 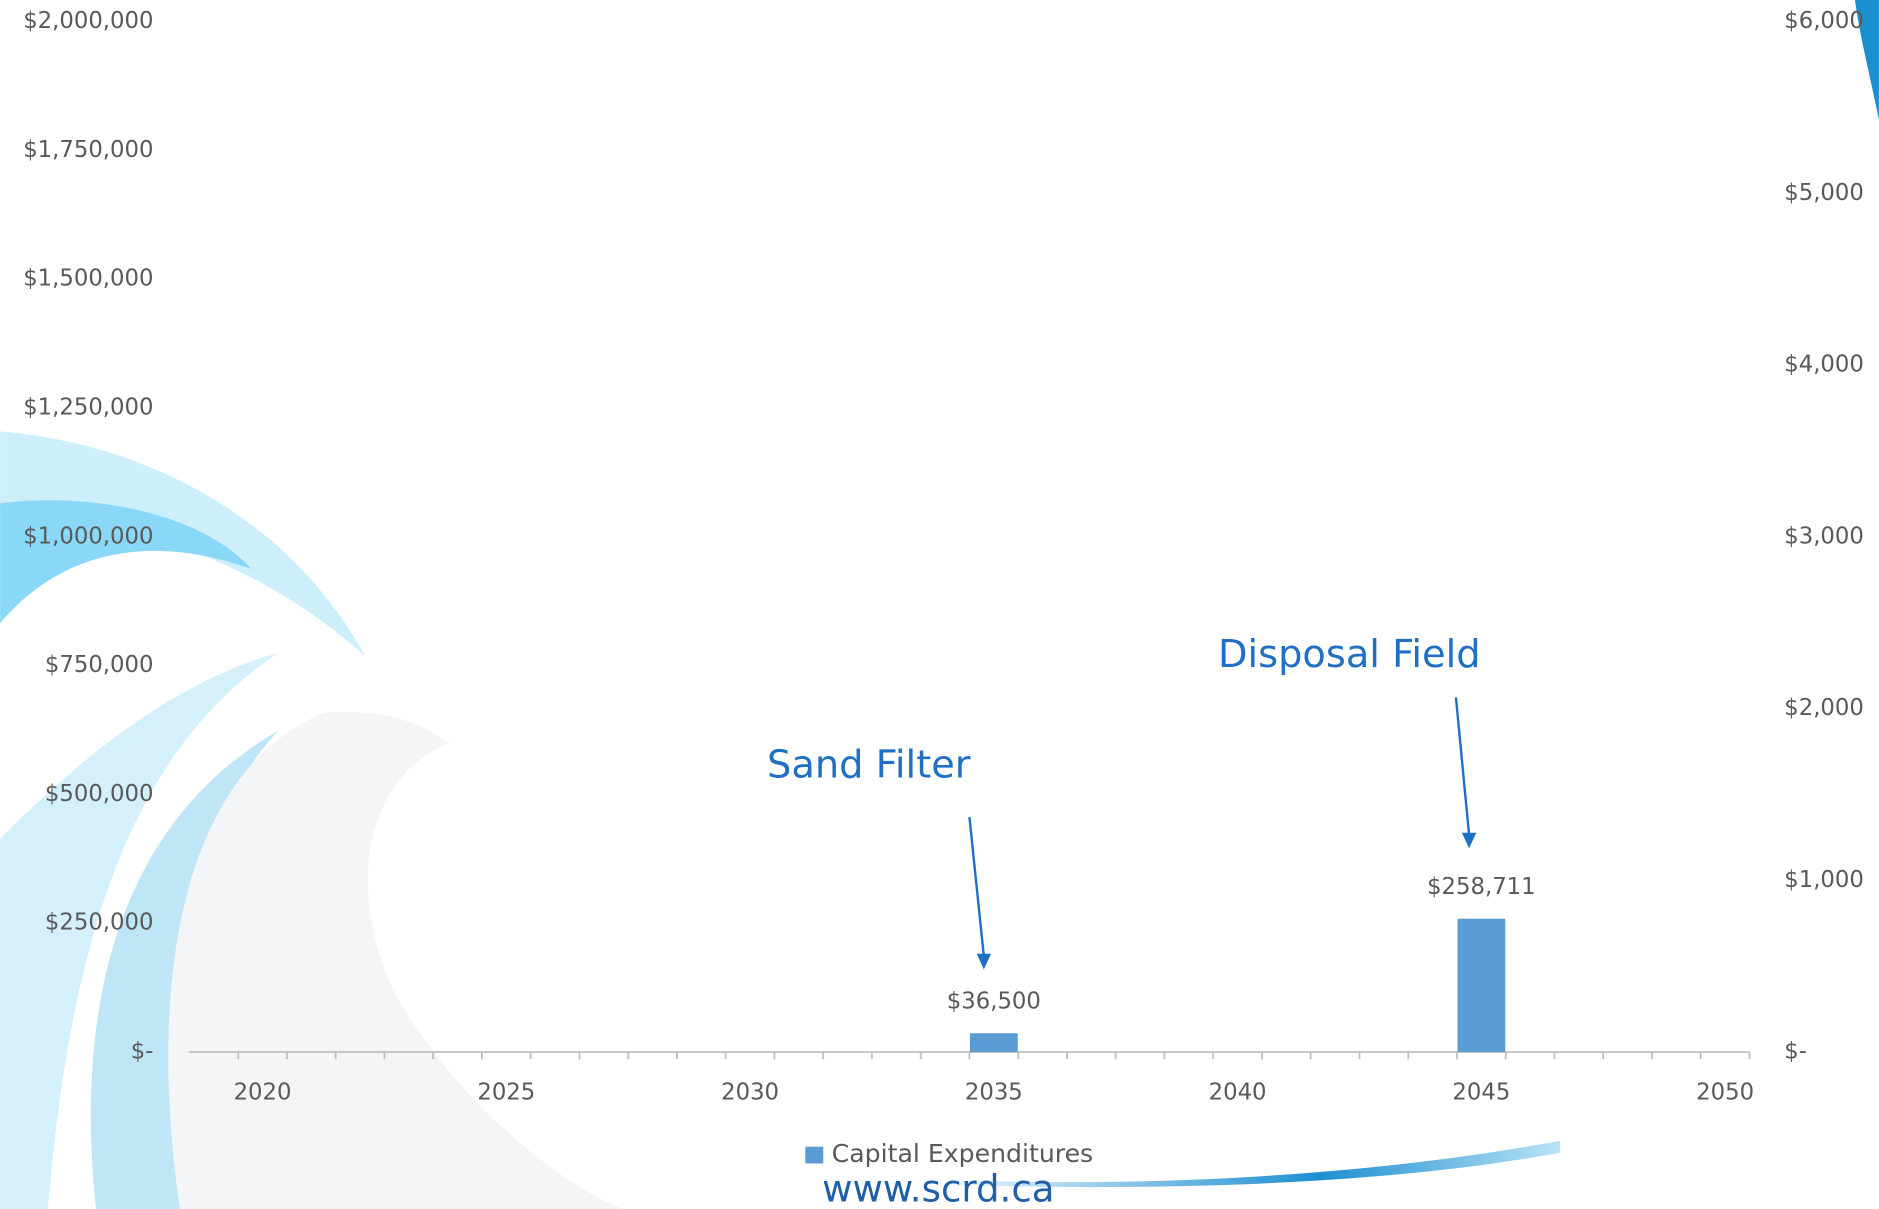 What do you see at coordinates (1481, 887) in the screenshot?
I see `data-label: $258,711` at bounding box center [1481, 887].